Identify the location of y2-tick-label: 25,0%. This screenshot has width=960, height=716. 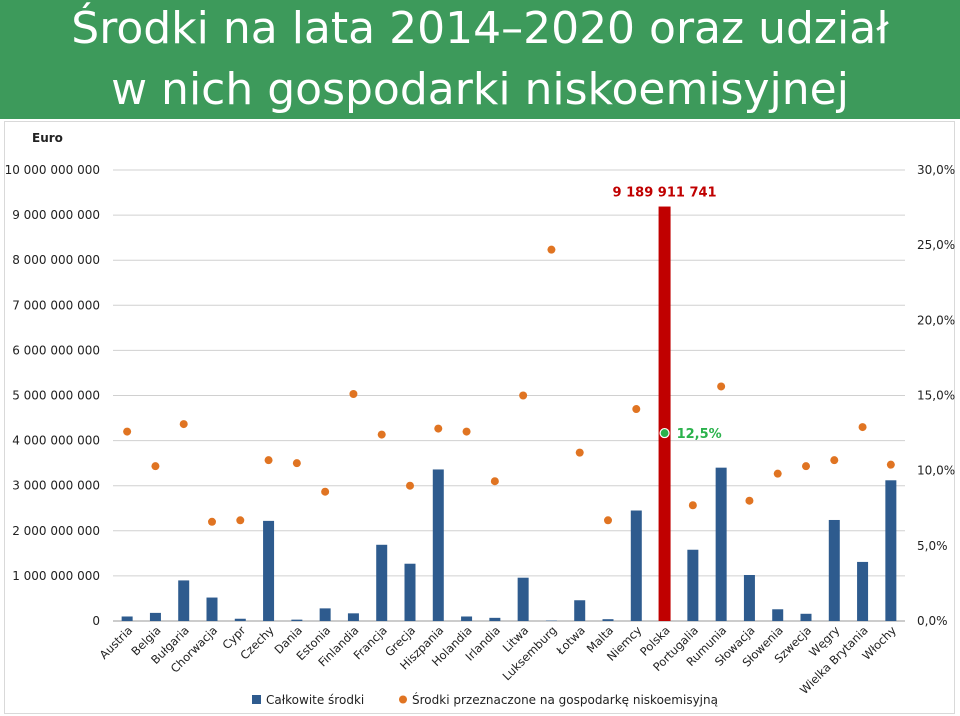
(936, 245).